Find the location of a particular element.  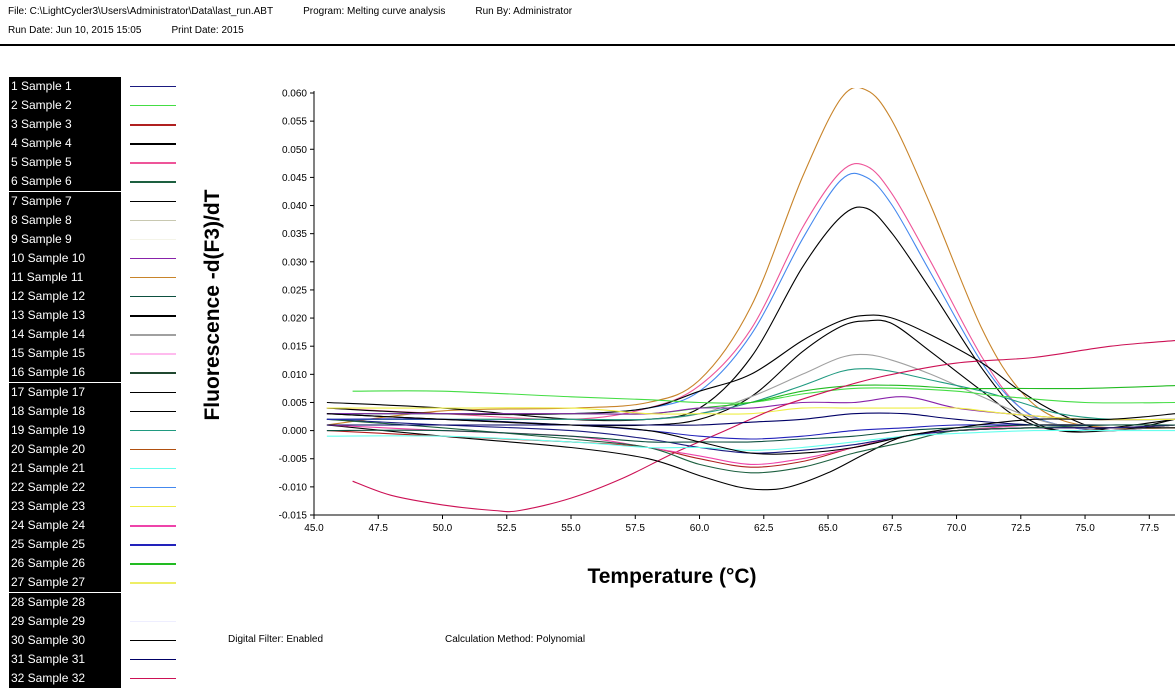

legend-label: 19 Sample 19 is located at coordinates (65, 430).